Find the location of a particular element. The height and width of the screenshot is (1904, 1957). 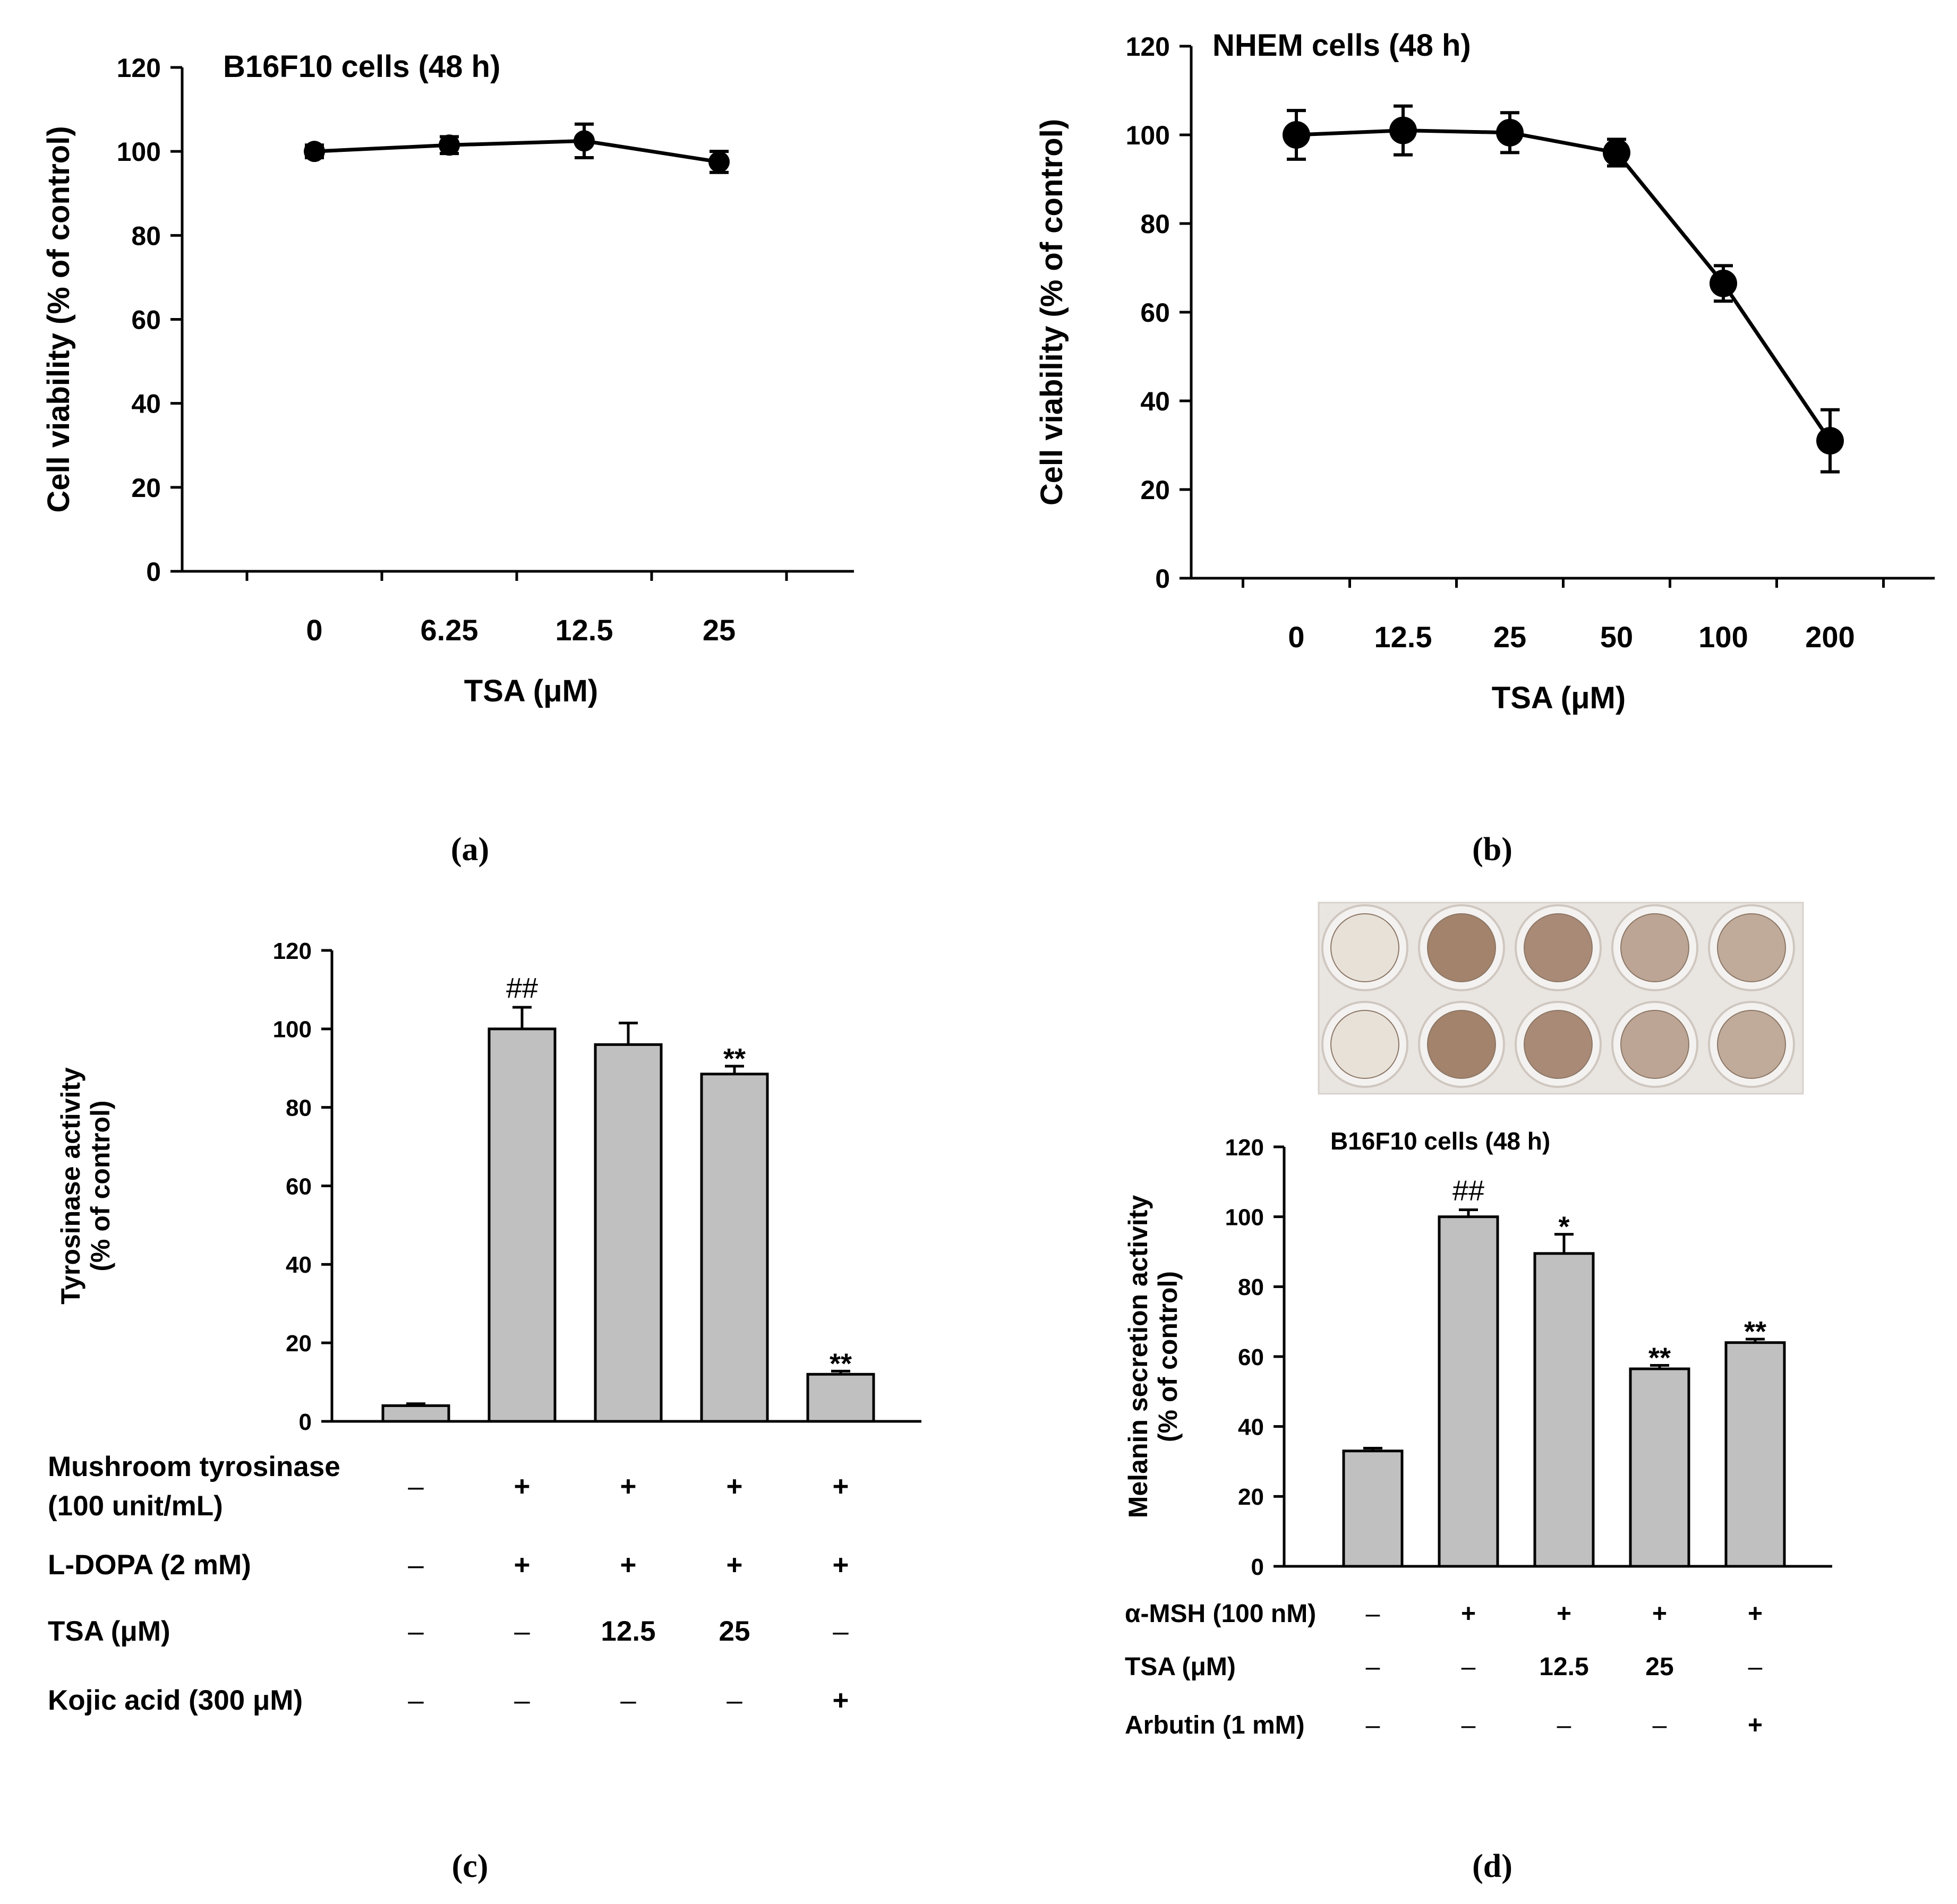

c-treatment-label: L-DOPA (2 mM) is located at coordinates (149, 1565).